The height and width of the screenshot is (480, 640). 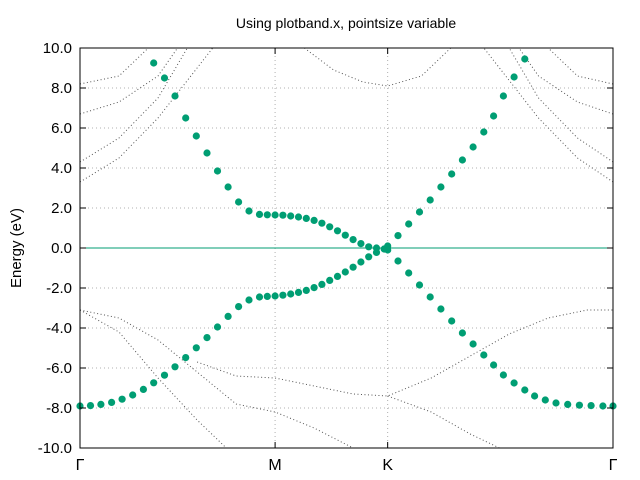 What do you see at coordinates (61, 208) in the screenshot?
I see `y-tick-label: 2.0` at bounding box center [61, 208].